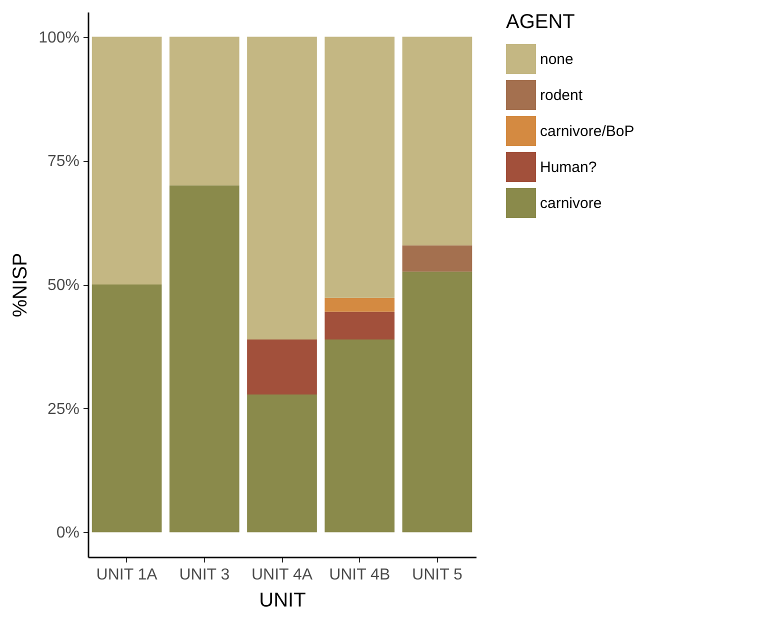 The width and height of the screenshot is (768, 617). What do you see at coordinates (21, 285) in the screenshot?
I see `y-axis-title: %NISP` at bounding box center [21, 285].